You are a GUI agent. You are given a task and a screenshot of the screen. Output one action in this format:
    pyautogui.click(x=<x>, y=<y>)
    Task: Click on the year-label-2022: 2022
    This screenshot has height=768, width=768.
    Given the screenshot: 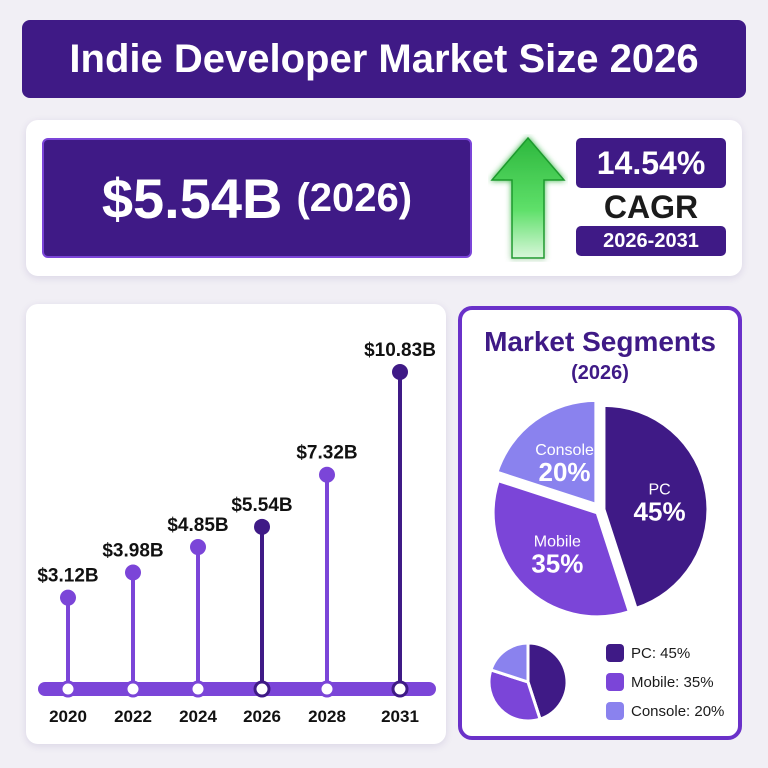 What is the action you would take?
    pyautogui.click(x=133, y=716)
    